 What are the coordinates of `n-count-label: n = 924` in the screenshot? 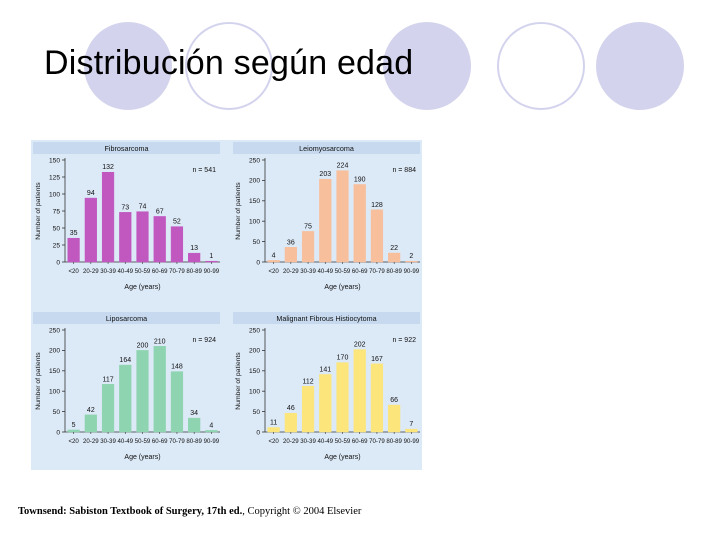 It's located at (204, 340).